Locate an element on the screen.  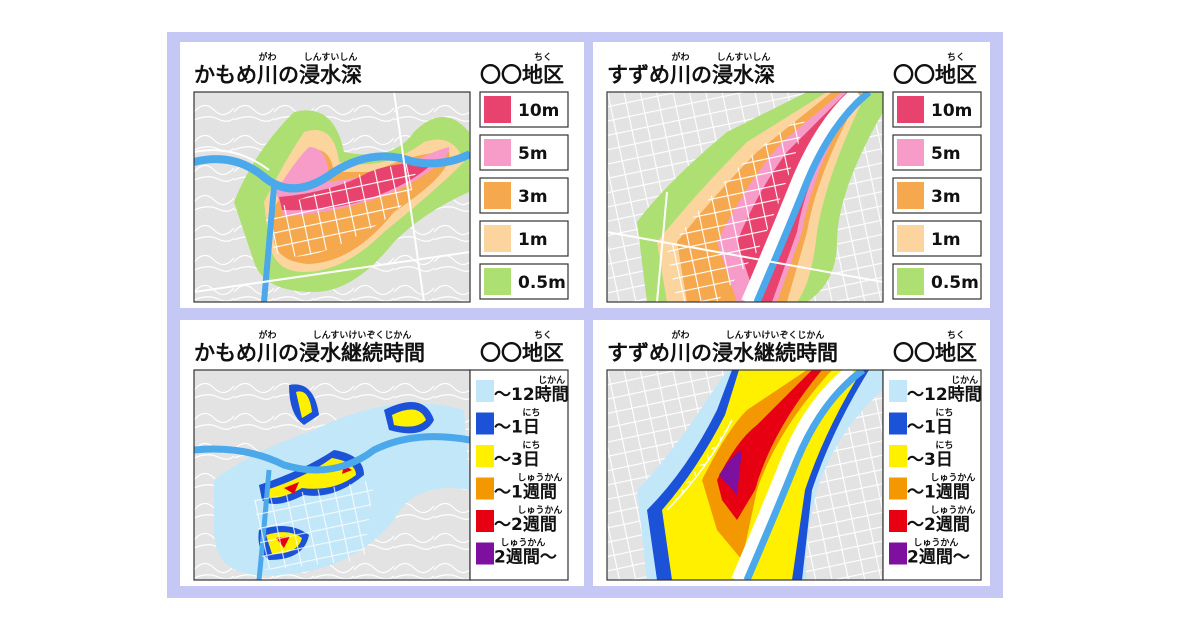
title: かもめ川の浸水深 is located at coordinates (278, 75).